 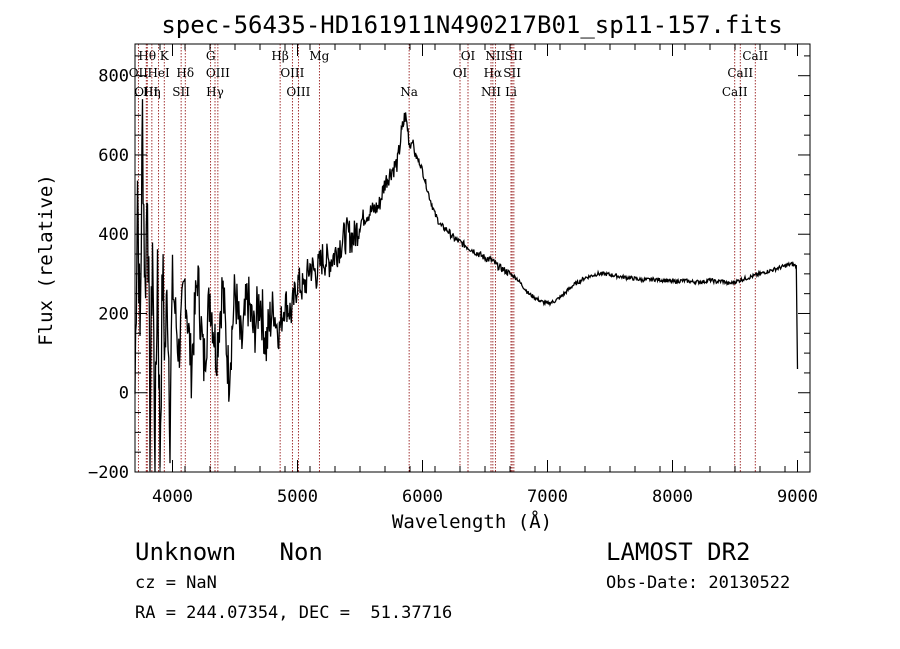 What do you see at coordinates (113, 235) in the screenshot?
I see `y-tick-label: 400` at bounding box center [113, 235].